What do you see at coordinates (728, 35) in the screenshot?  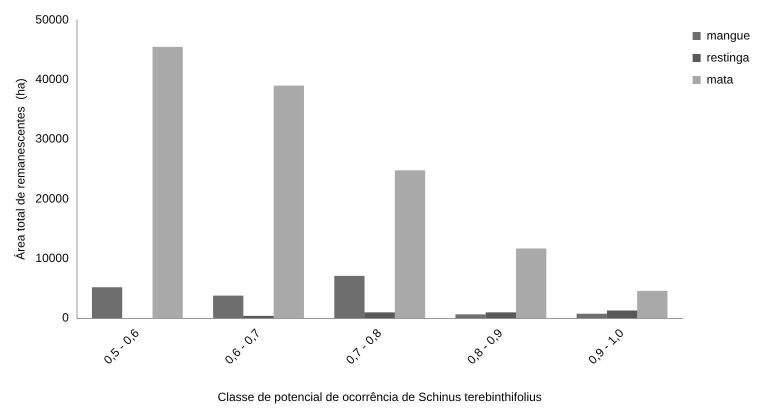 I see `legend-label: mangue` at bounding box center [728, 35].